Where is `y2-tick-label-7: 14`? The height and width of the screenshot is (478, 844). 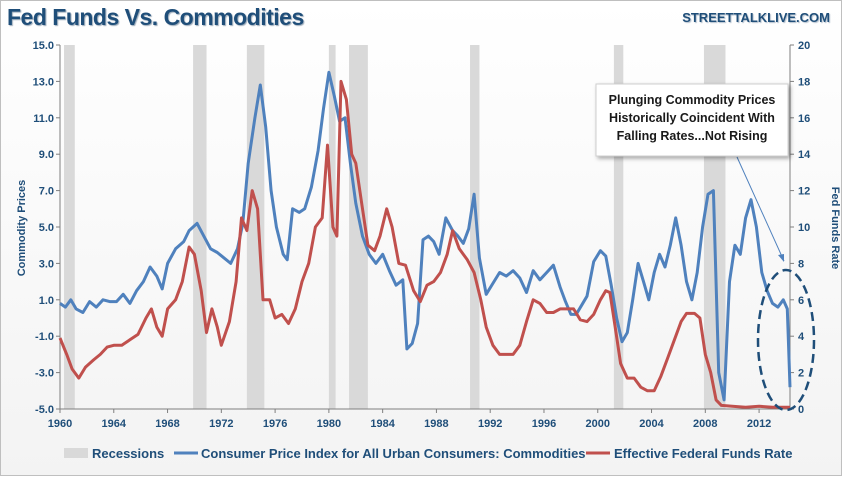
y2-tick-label-7: 14 is located at coordinates (804, 155).